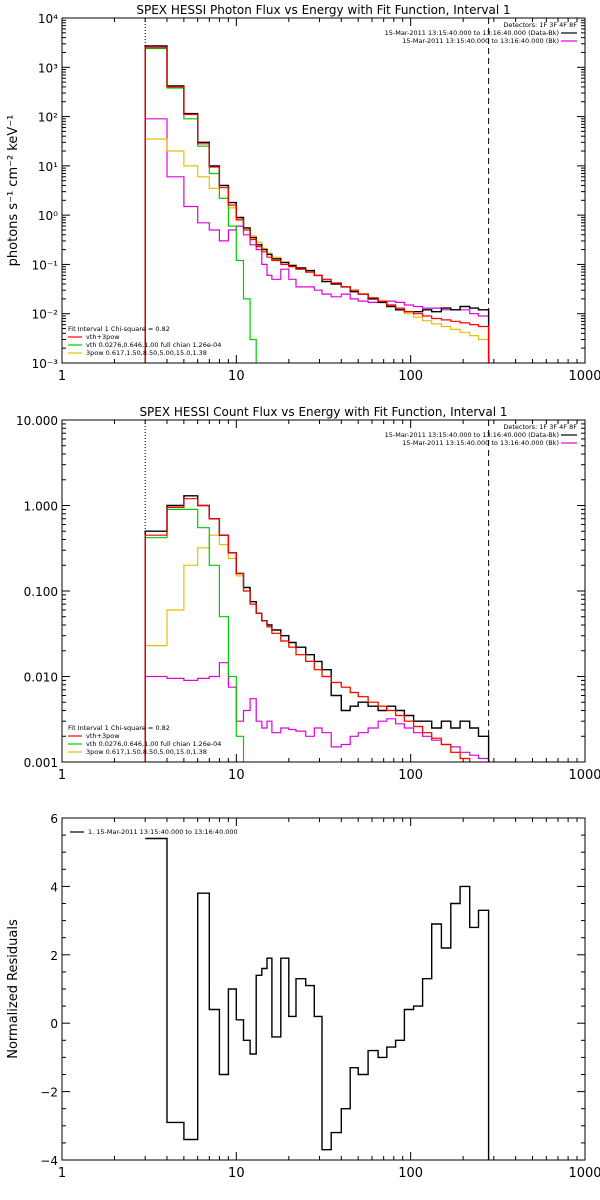 The width and height of the screenshot is (600, 1200). I want to click on y-axis-label: Normalized Residuals, so click(13, 989).